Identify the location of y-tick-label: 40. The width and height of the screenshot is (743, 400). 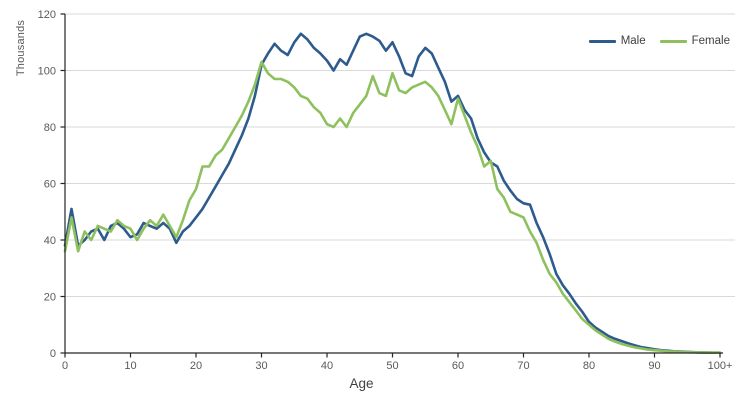
(50, 241).